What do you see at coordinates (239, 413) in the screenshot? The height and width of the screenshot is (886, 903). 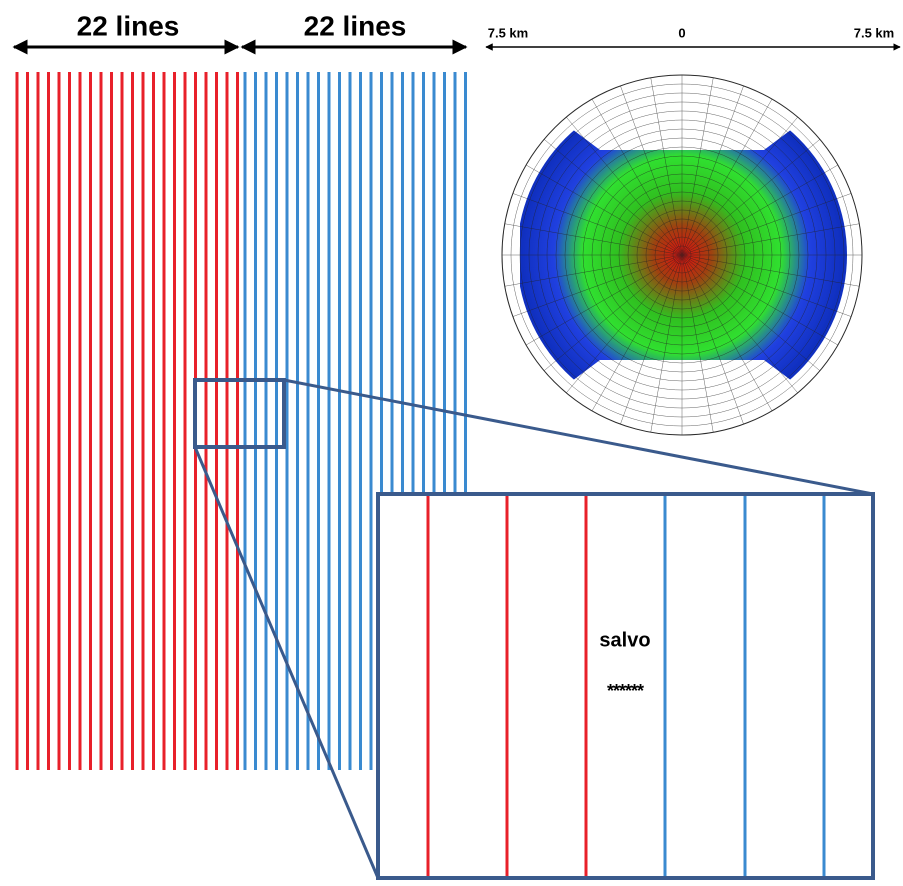 I see `zoom-region` at bounding box center [239, 413].